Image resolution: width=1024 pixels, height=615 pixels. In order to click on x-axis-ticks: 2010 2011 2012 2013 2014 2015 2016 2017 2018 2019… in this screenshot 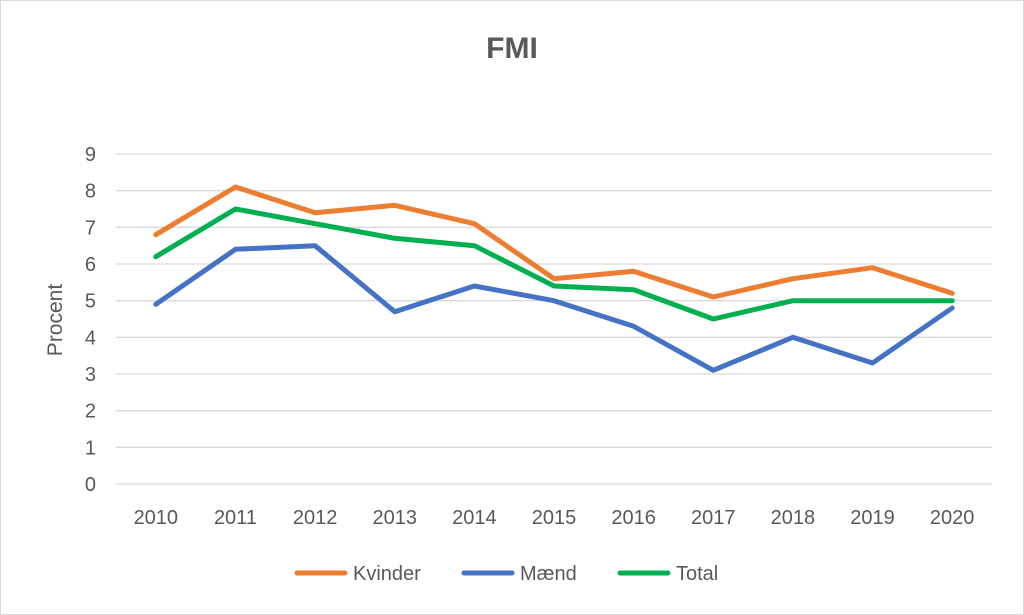, I will do `click(554, 518)`.